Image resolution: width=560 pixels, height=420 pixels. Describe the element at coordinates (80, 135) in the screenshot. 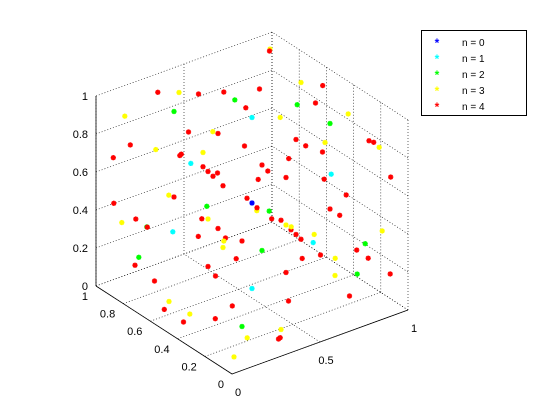

I see `z-tick-label: 0.8` at that location.